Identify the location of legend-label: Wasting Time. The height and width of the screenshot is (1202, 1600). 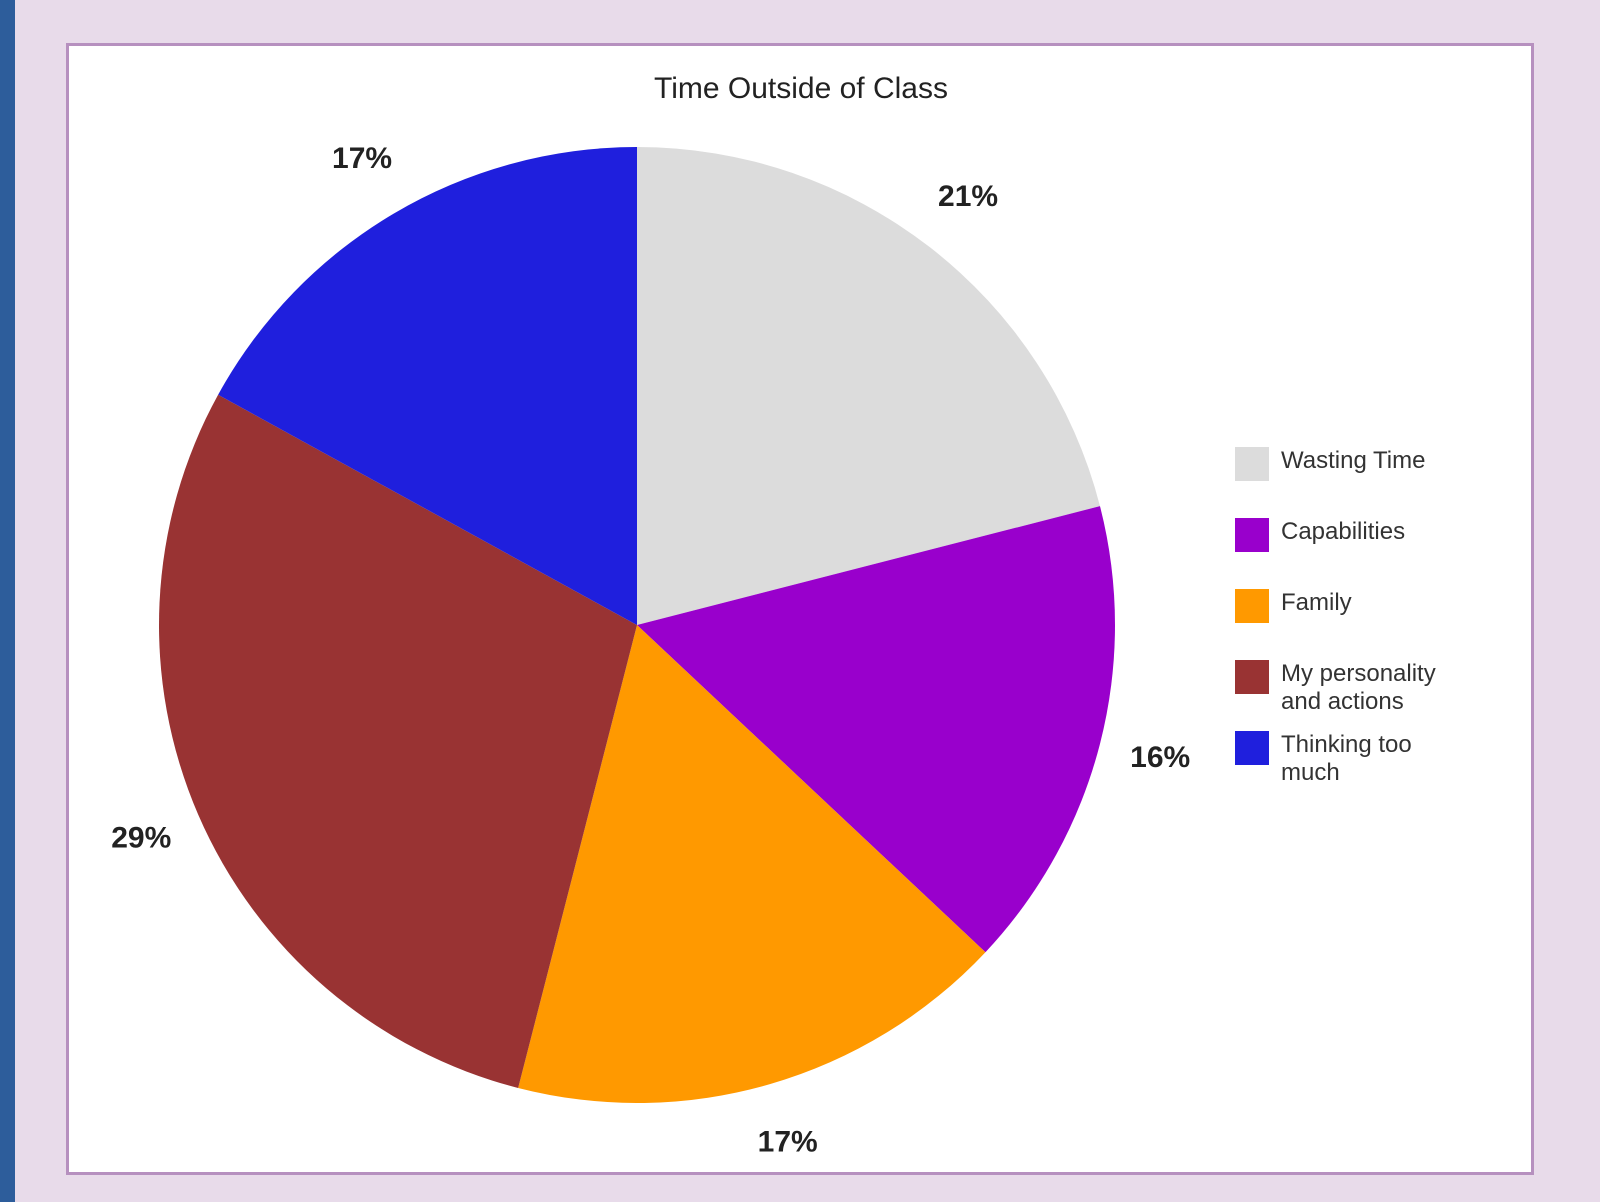
(1353, 460).